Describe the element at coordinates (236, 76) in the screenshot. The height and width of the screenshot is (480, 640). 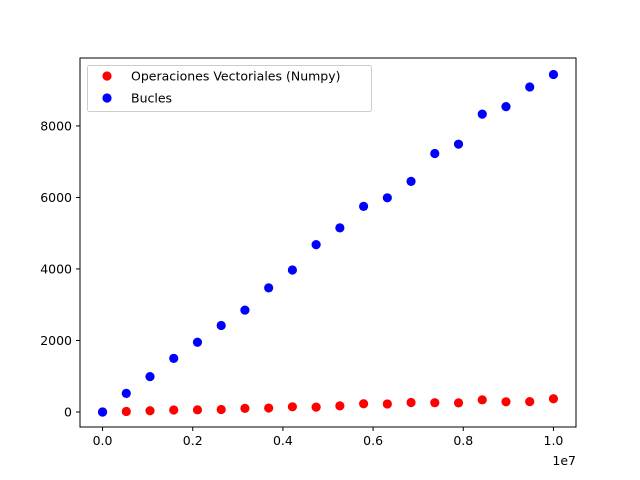
I see `legend-label: Operaciones Vectoriales (Numpy)` at that location.